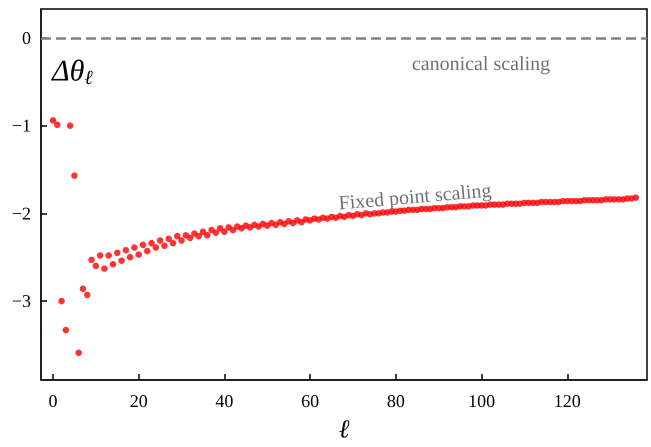  Describe the element at coordinates (224, 401) in the screenshot. I see `x-tick-label: 40` at that location.